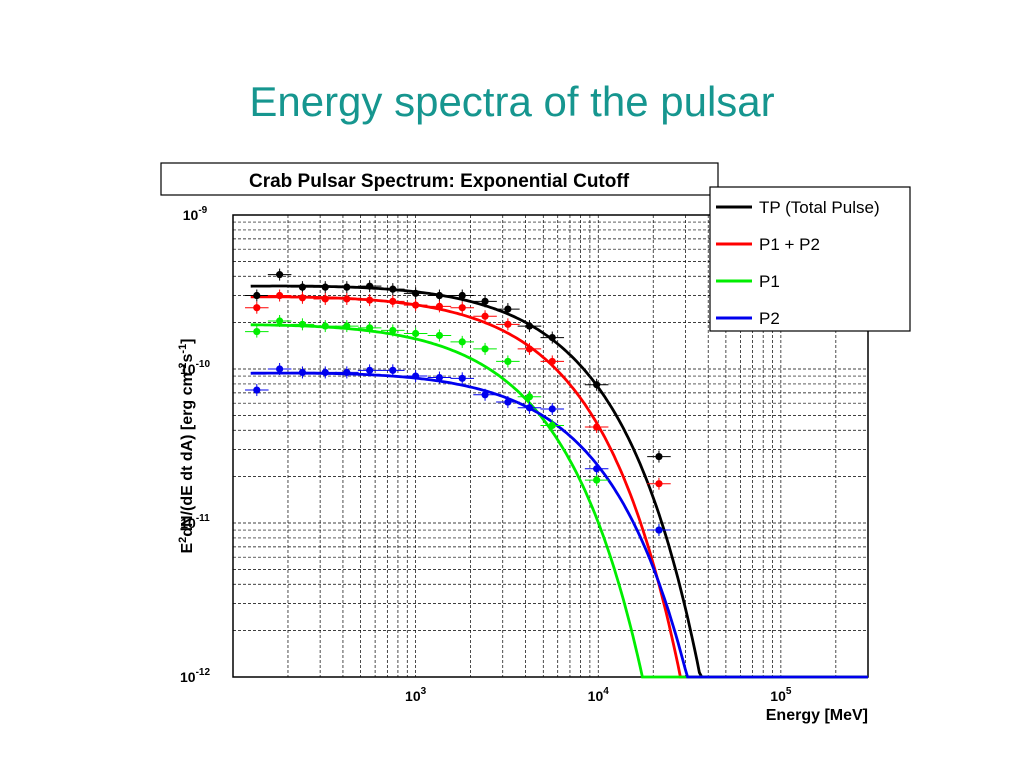 This screenshot has width=1024, height=768. I want to click on chart-title: Crab Pulsar Spectrum: Exponential Cutoff, so click(439, 181).